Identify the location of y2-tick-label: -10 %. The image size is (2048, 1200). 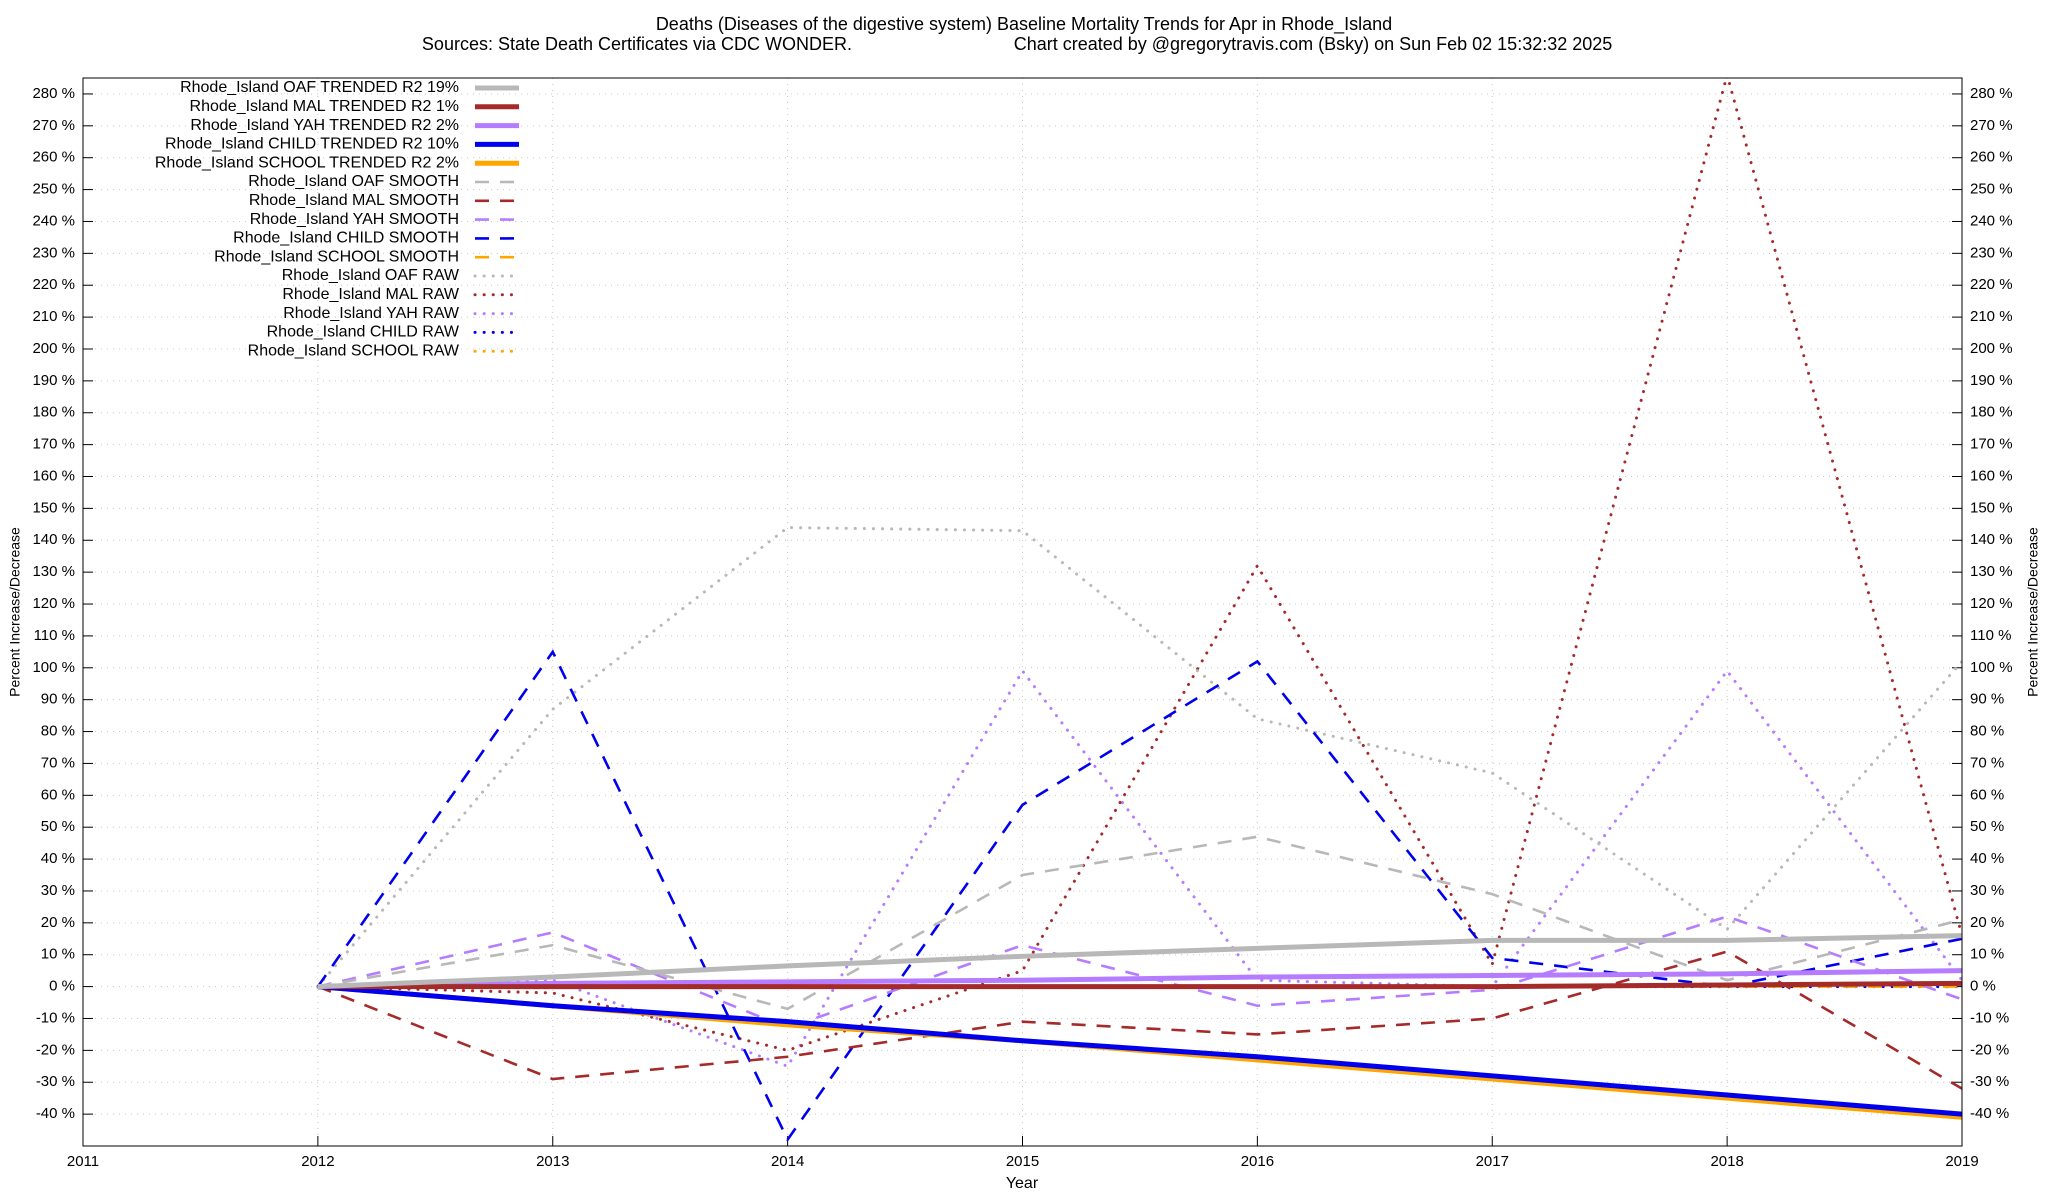
(1989, 1017).